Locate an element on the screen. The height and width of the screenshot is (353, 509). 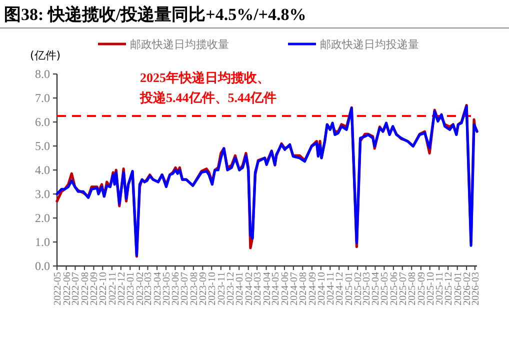
x-tick-label: 2025-05 is located at coordinates (385, 289).